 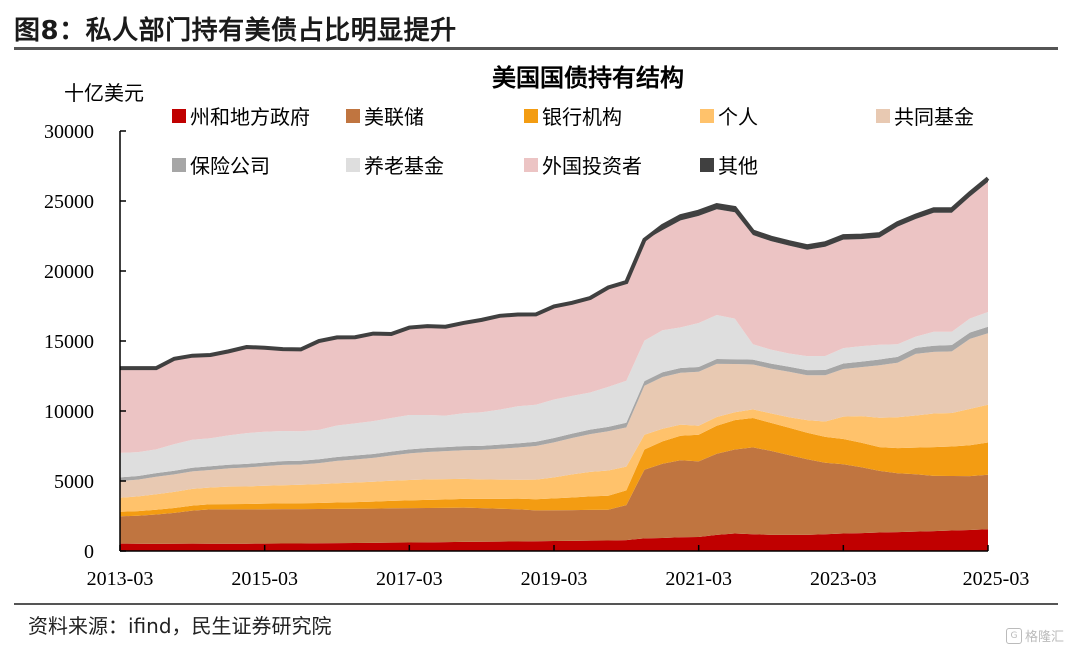 What do you see at coordinates (120, 579) in the screenshot?
I see `x-tick-label: 2013-03` at bounding box center [120, 579].